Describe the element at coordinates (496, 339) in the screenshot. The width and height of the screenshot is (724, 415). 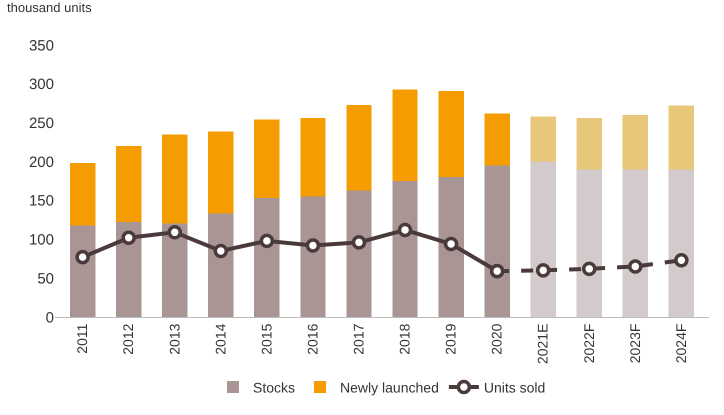
I see `x-tick-label: 2020` at that location.